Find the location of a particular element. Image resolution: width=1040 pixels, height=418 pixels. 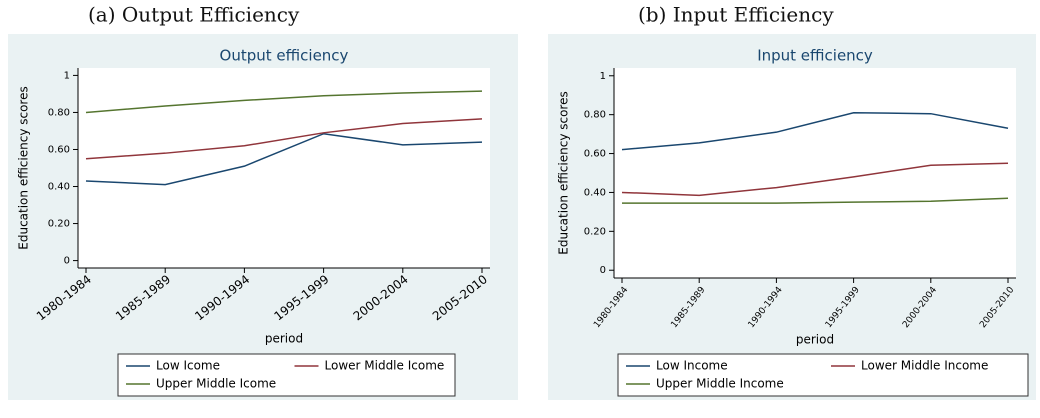

chart-title: Input efficiency is located at coordinates (815, 56).